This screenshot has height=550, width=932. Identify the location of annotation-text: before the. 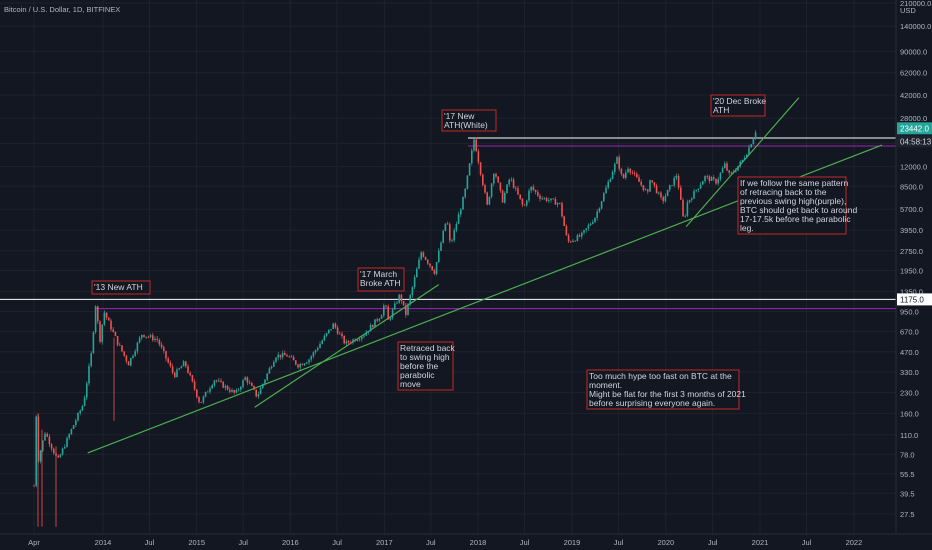
(419, 366).